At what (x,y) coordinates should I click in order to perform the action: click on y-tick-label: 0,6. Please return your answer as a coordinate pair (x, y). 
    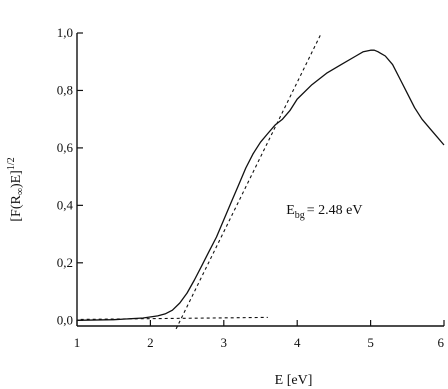
    Looking at the image, I should click on (65, 147).